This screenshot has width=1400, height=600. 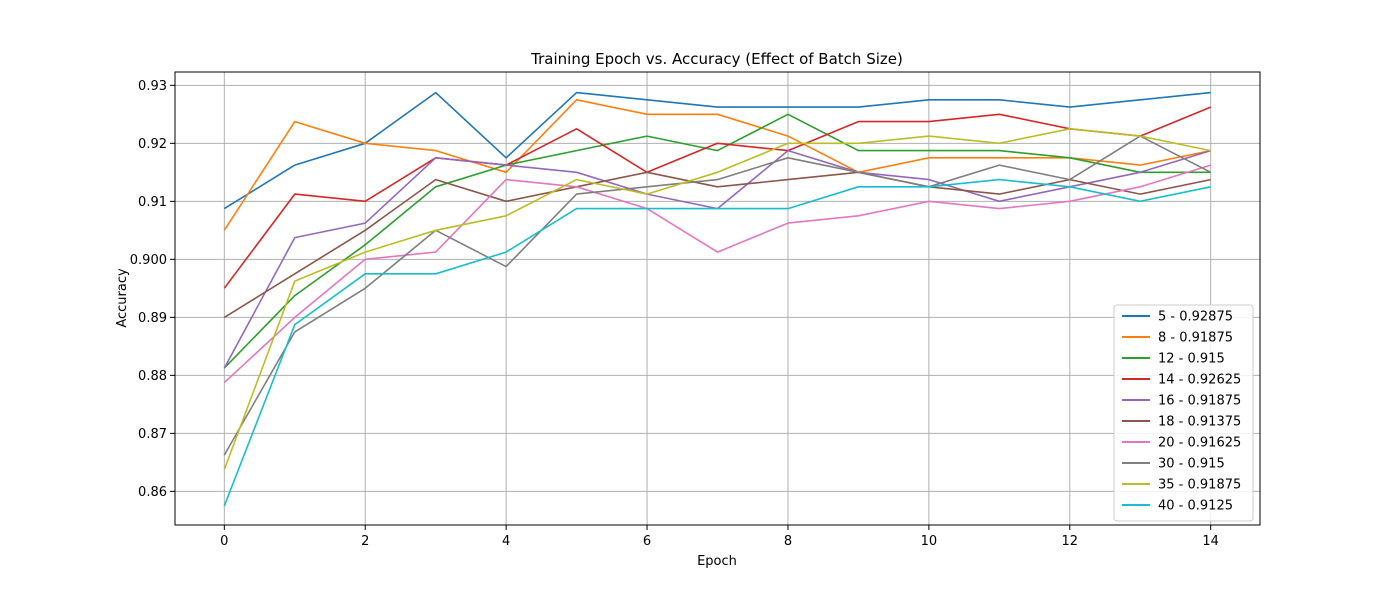 I want to click on x-tick-label: 10, so click(x=929, y=541).